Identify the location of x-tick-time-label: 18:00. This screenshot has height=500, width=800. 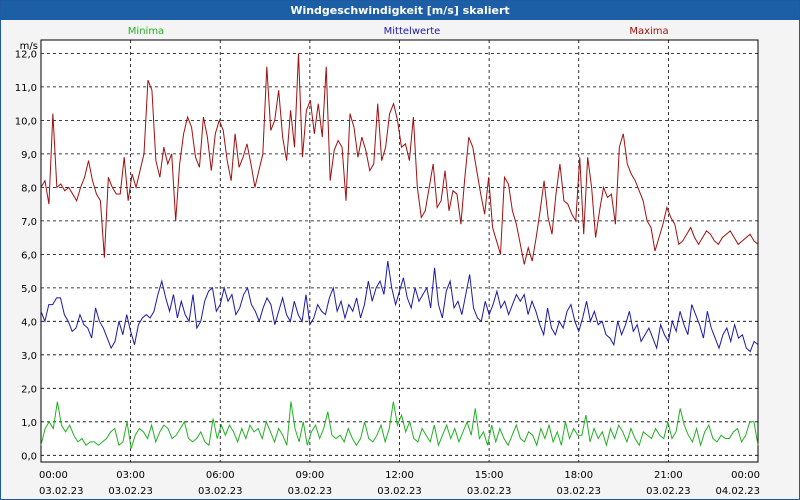
(578, 475).